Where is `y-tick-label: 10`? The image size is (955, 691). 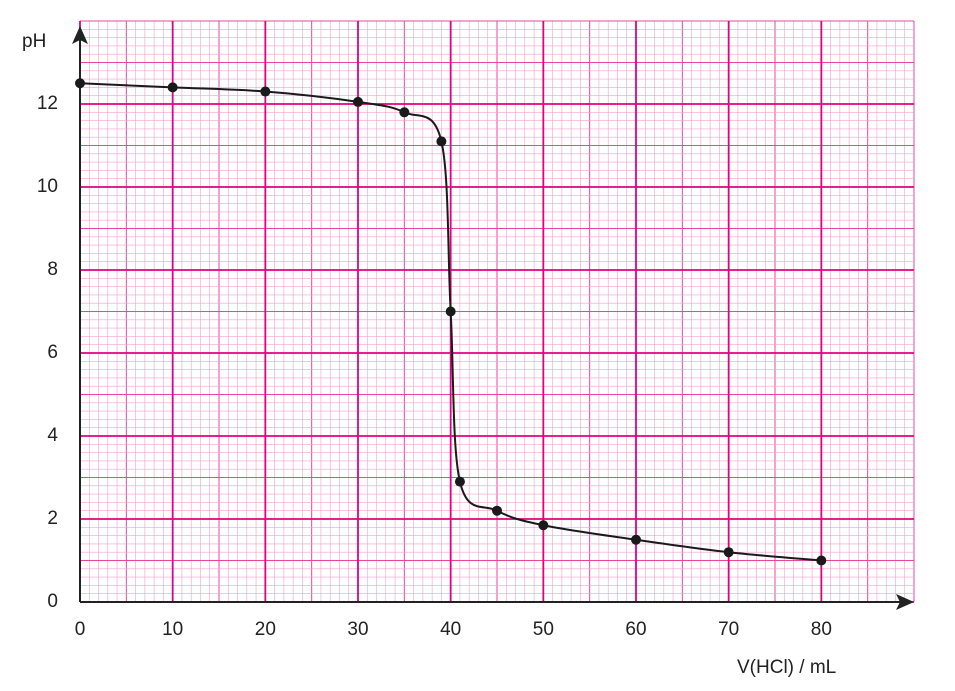 y-tick-label: 10 is located at coordinates (47, 186).